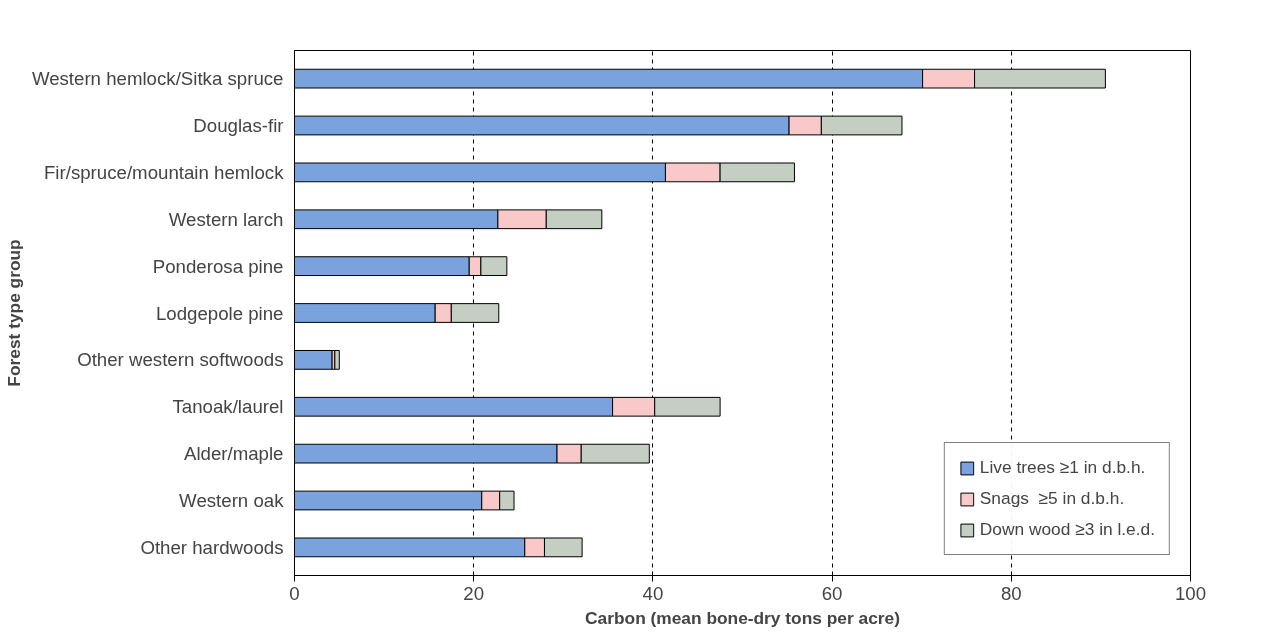 Image resolution: width=1261 pixels, height=641 pixels. What do you see at coordinates (1052, 498) in the screenshot?
I see `legend-label: Snags ≥5 in d.b.h.` at bounding box center [1052, 498].